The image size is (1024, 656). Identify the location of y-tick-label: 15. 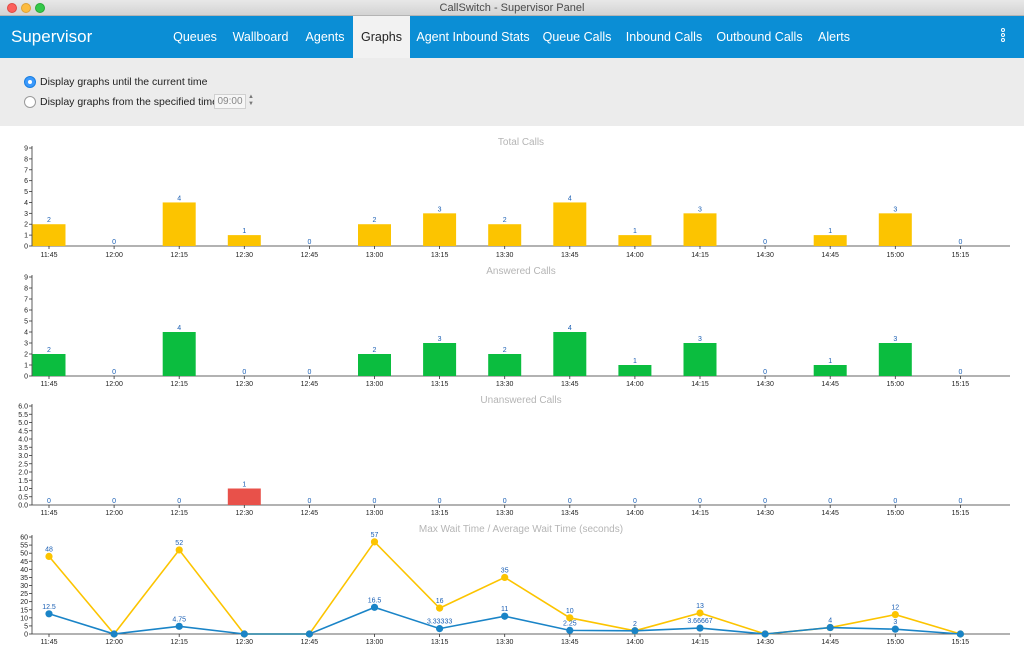
(24, 610).